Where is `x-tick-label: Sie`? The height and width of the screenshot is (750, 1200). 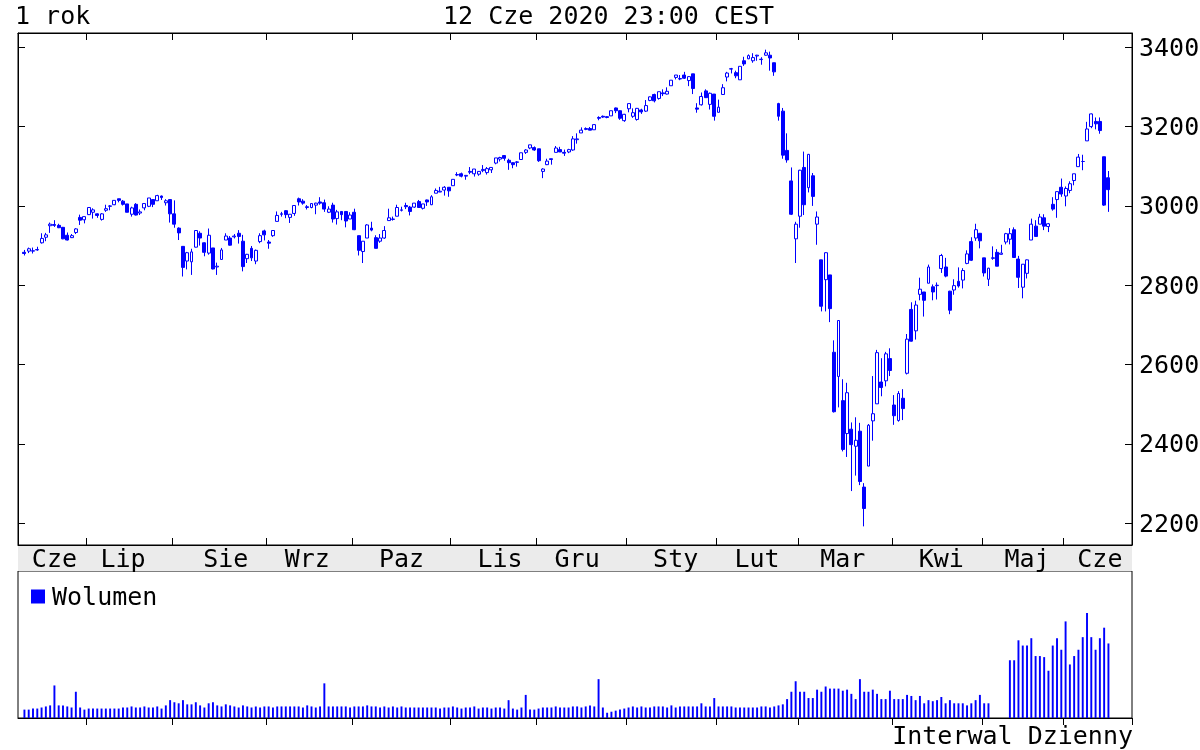
x-tick-label: Sie is located at coordinates (226, 558).